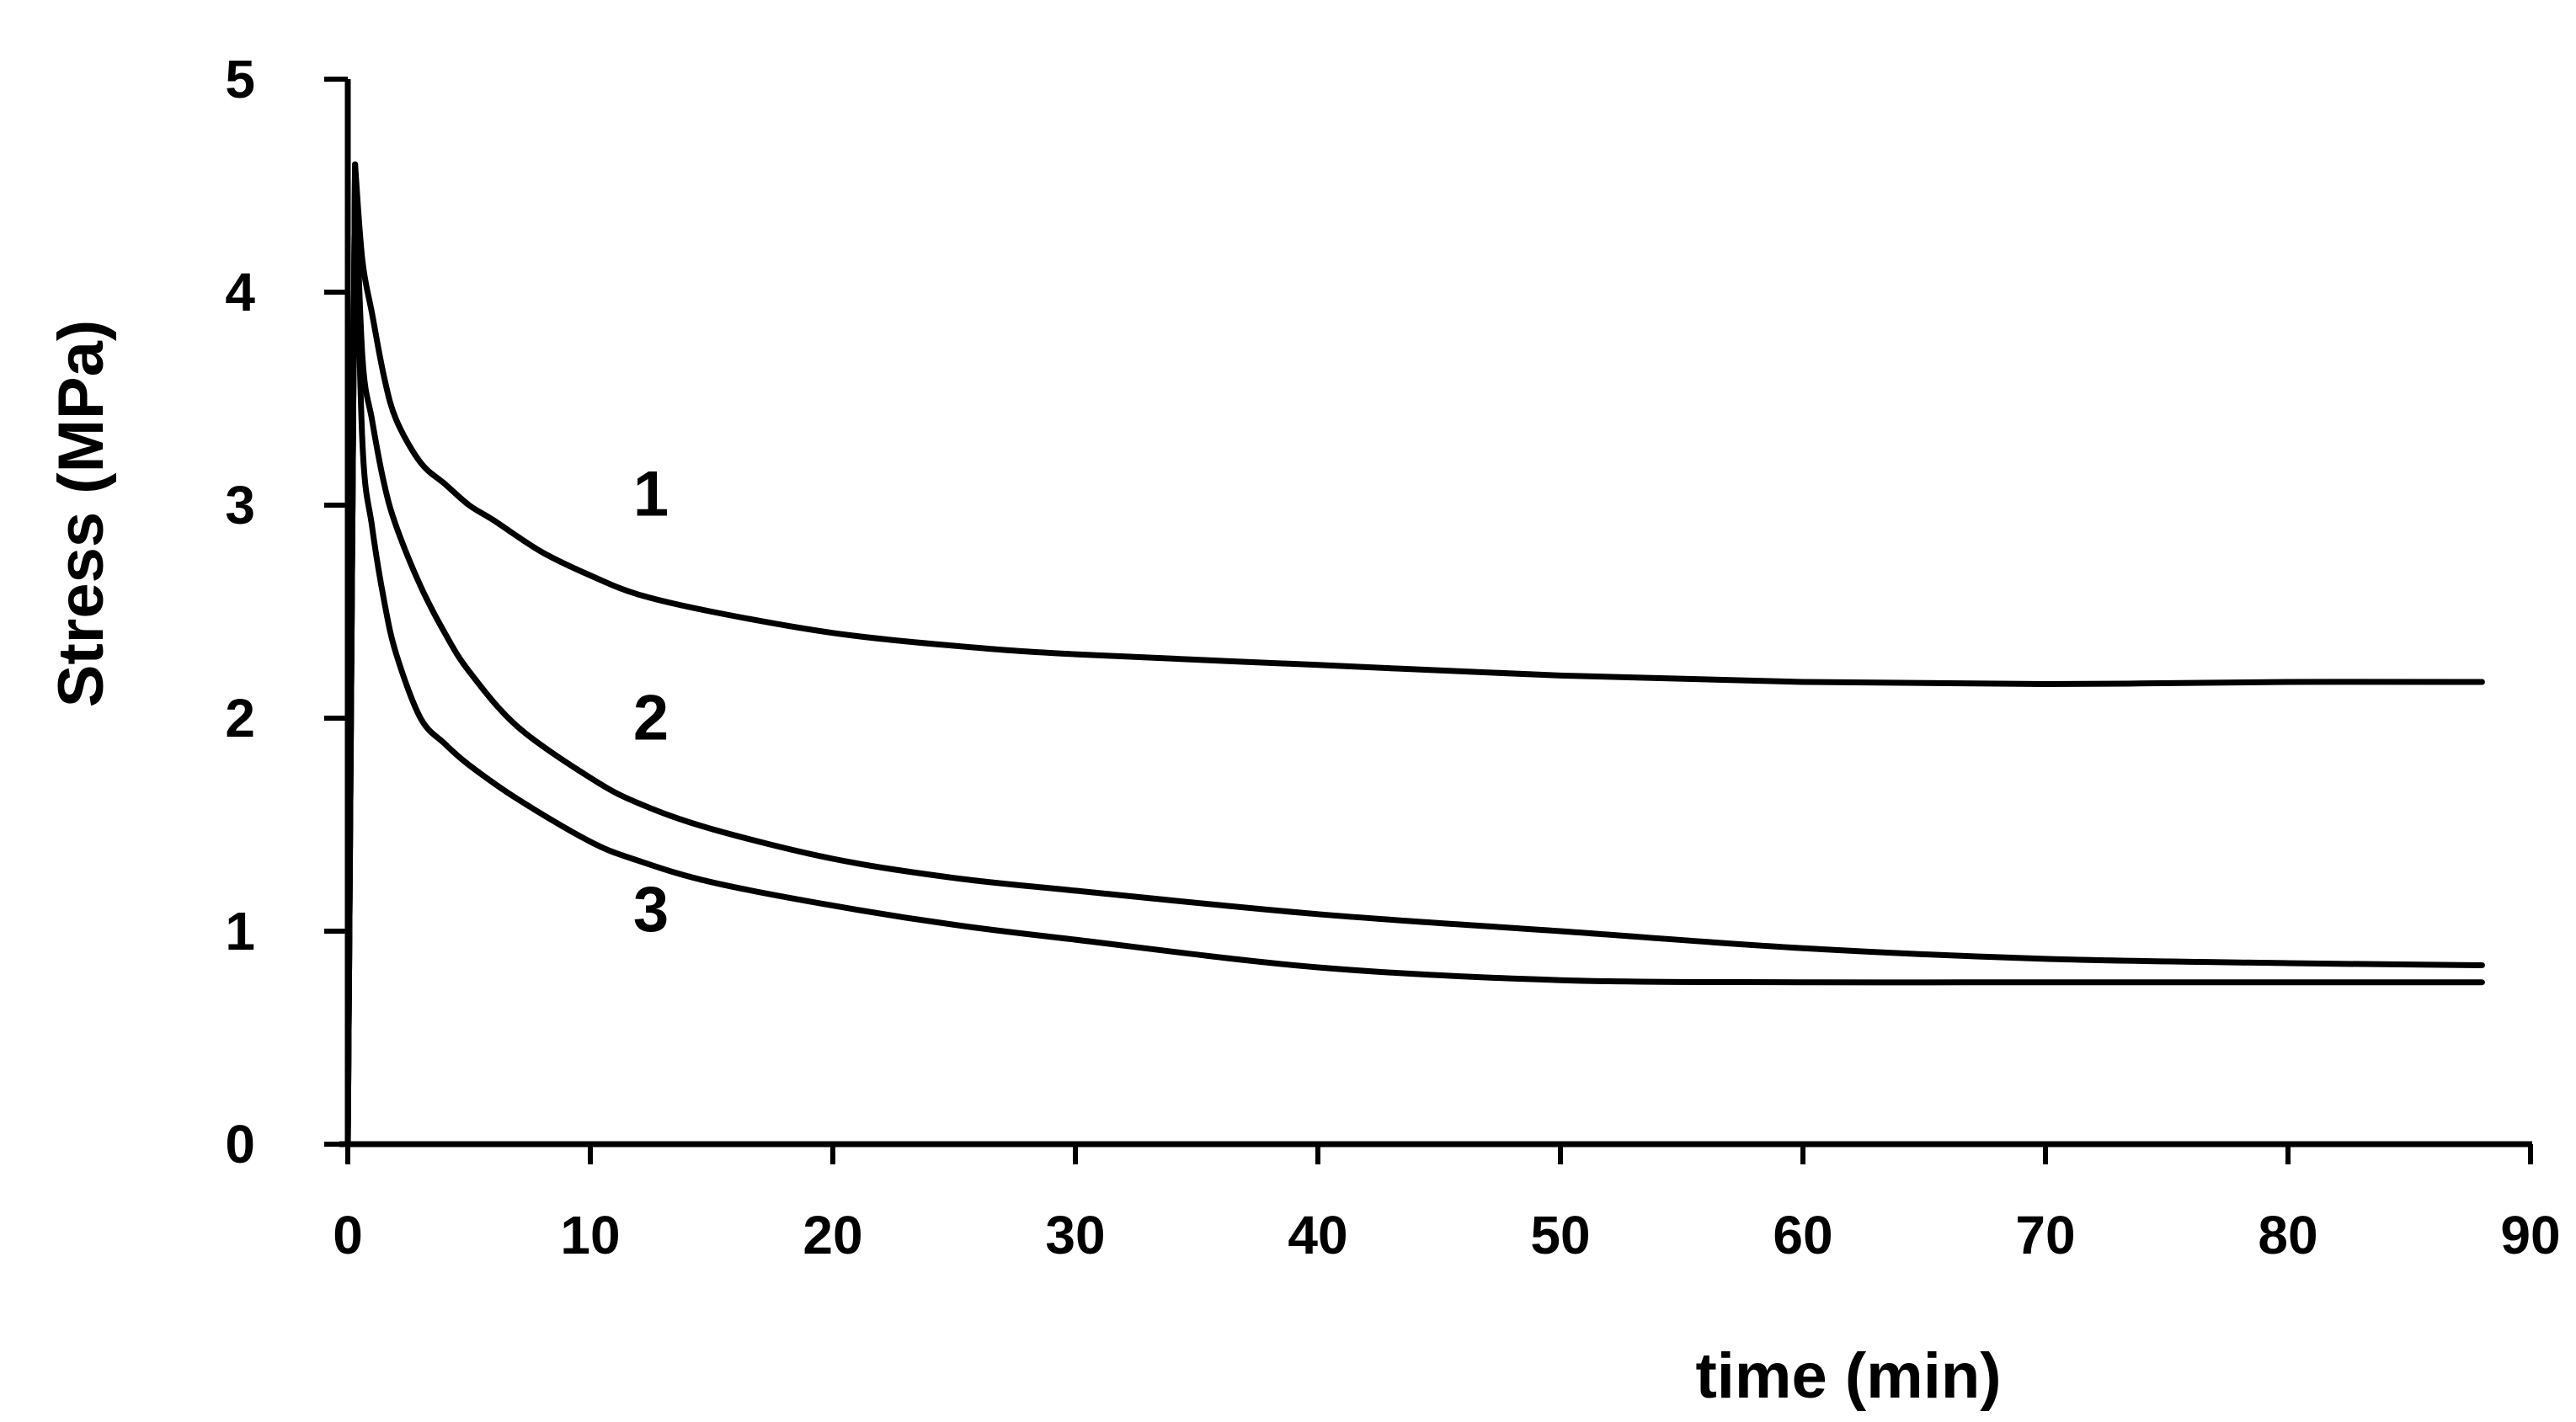 This screenshot has height=1422, width=2576. Describe the element at coordinates (240, 292) in the screenshot. I see `y-tick-label: 4` at that location.